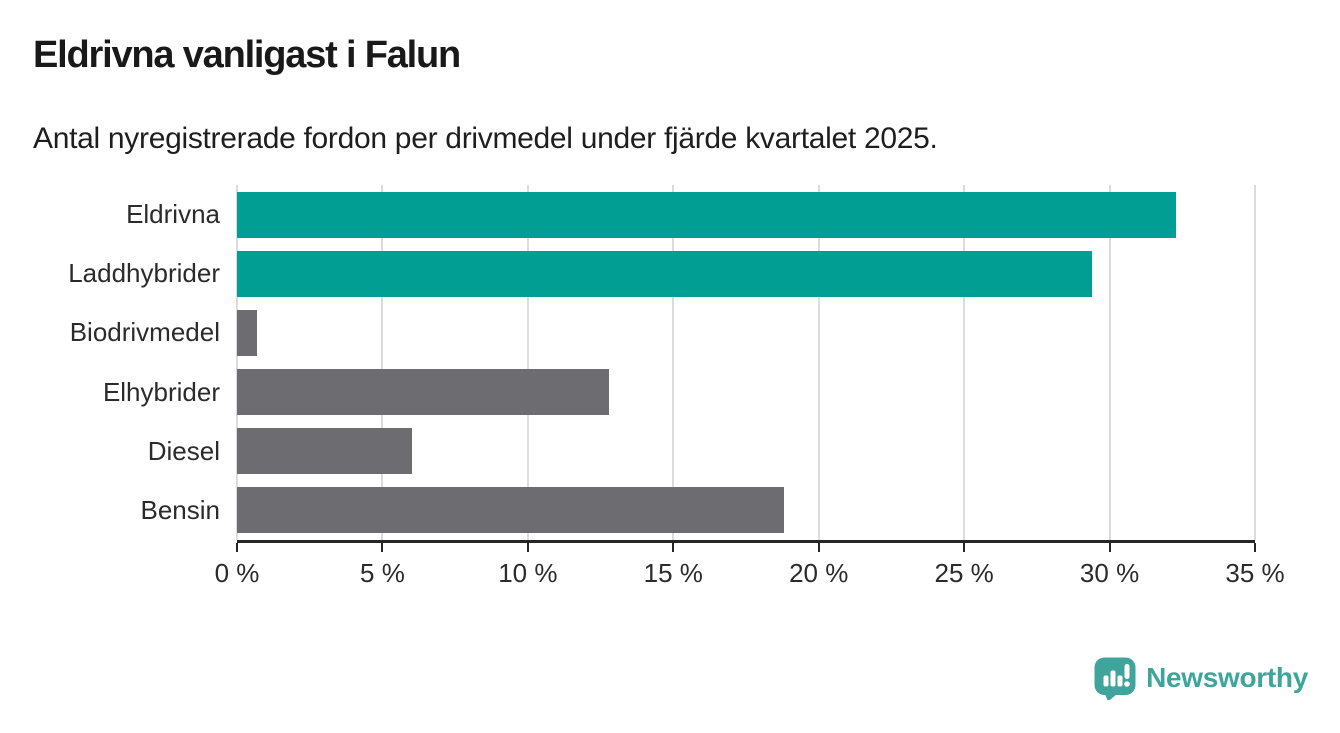 Image resolution: width=1340 pixels, height=733 pixels. Describe the element at coordinates (510, 510) in the screenshot. I see `bar-bensin` at that location.